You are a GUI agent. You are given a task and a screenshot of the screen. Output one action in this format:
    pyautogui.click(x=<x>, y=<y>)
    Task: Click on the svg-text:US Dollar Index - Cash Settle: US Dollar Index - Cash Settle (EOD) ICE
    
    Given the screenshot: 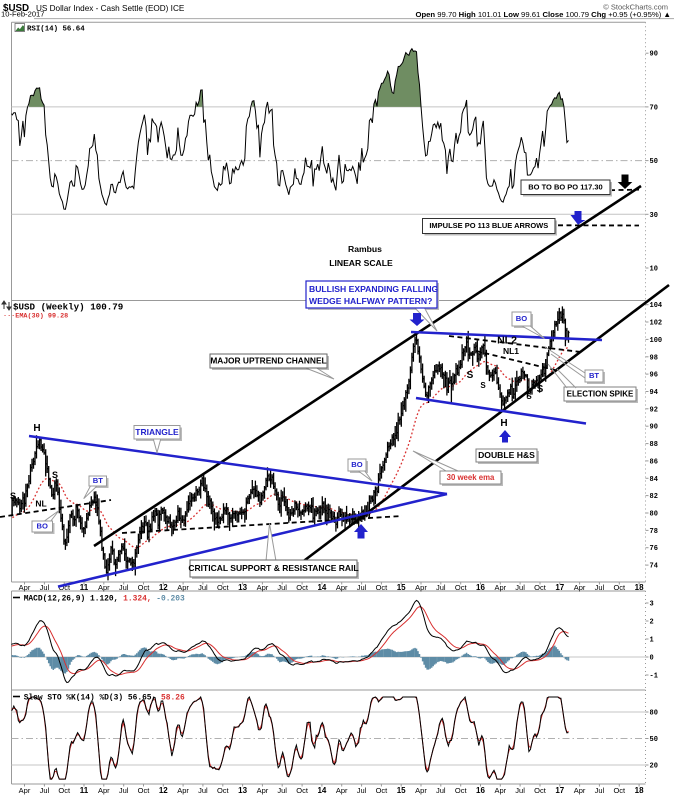 What is the action you would take?
    pyautogui.click(x=110, y=8)
    